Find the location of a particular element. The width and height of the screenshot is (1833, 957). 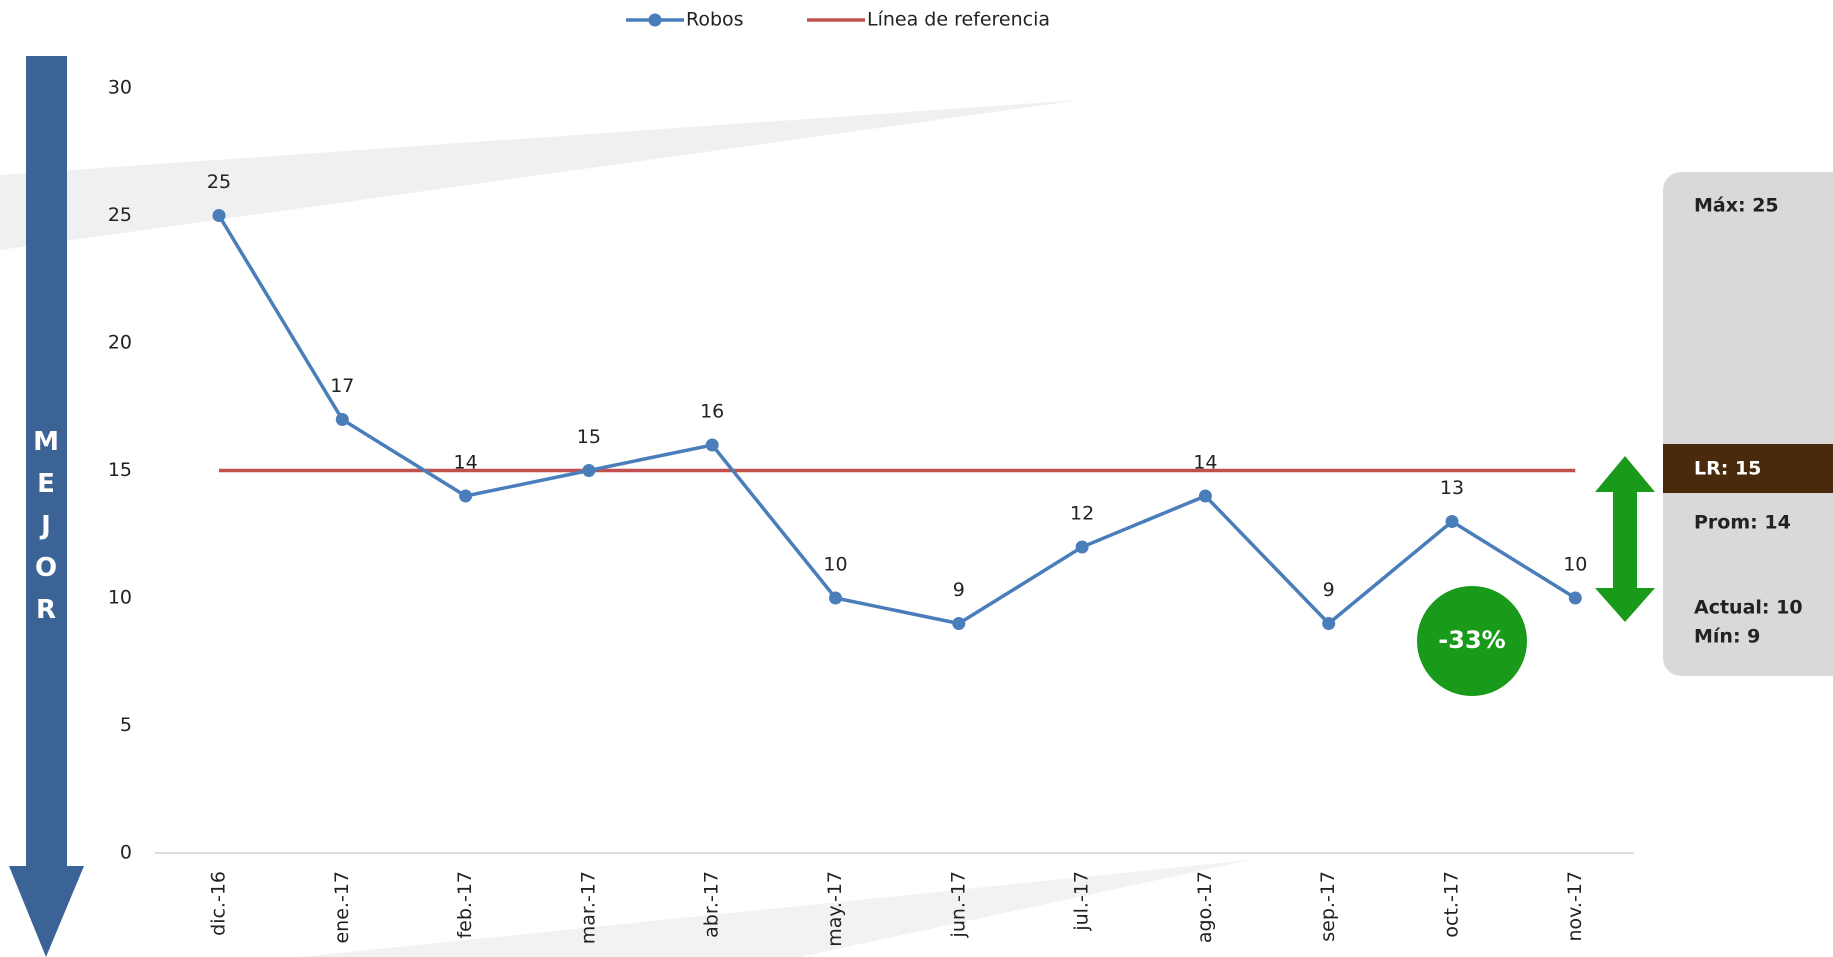

legend-marker is located at coordinates (655, 20).